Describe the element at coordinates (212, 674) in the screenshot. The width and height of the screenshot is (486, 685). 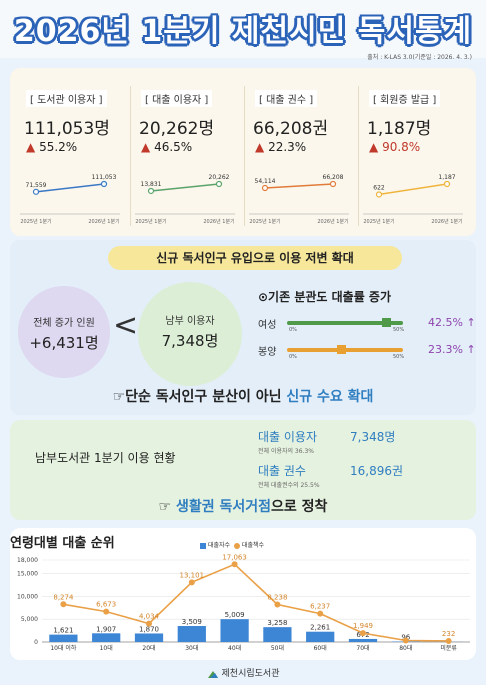
I see `library-logo-icon` at that location.